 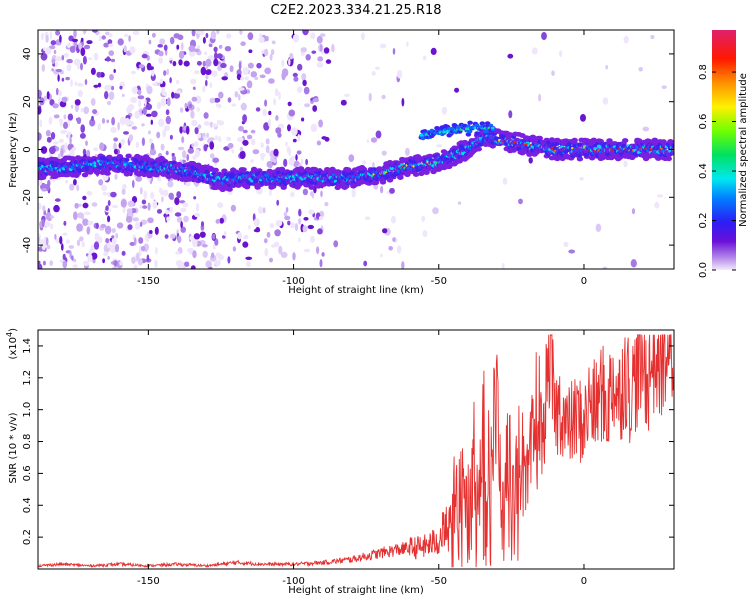 What do you see at coordinates (356, 590) in the screenshot?
I see `snr-x-label: Height of straight line (km)` at bounding box center [356, 590].